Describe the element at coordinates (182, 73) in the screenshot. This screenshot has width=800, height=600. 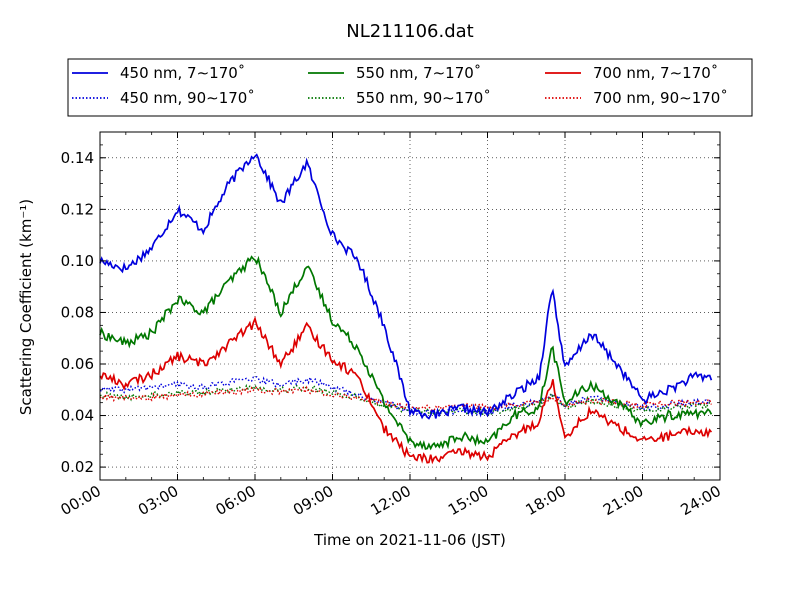
I see `legend-label-1: 450 nm, 7∼170˚` at that location.